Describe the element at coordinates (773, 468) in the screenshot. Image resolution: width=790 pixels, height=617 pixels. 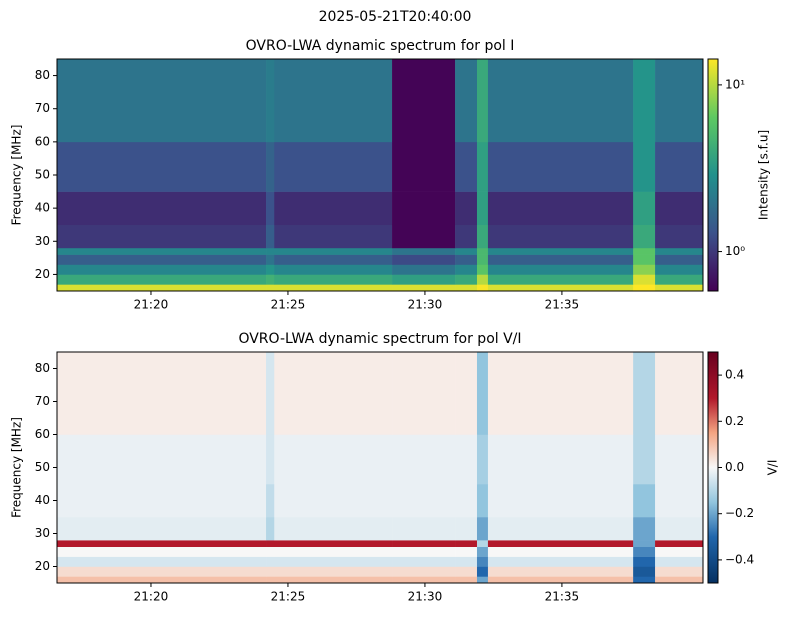
I see `colorbar-label: V/I` at that location.